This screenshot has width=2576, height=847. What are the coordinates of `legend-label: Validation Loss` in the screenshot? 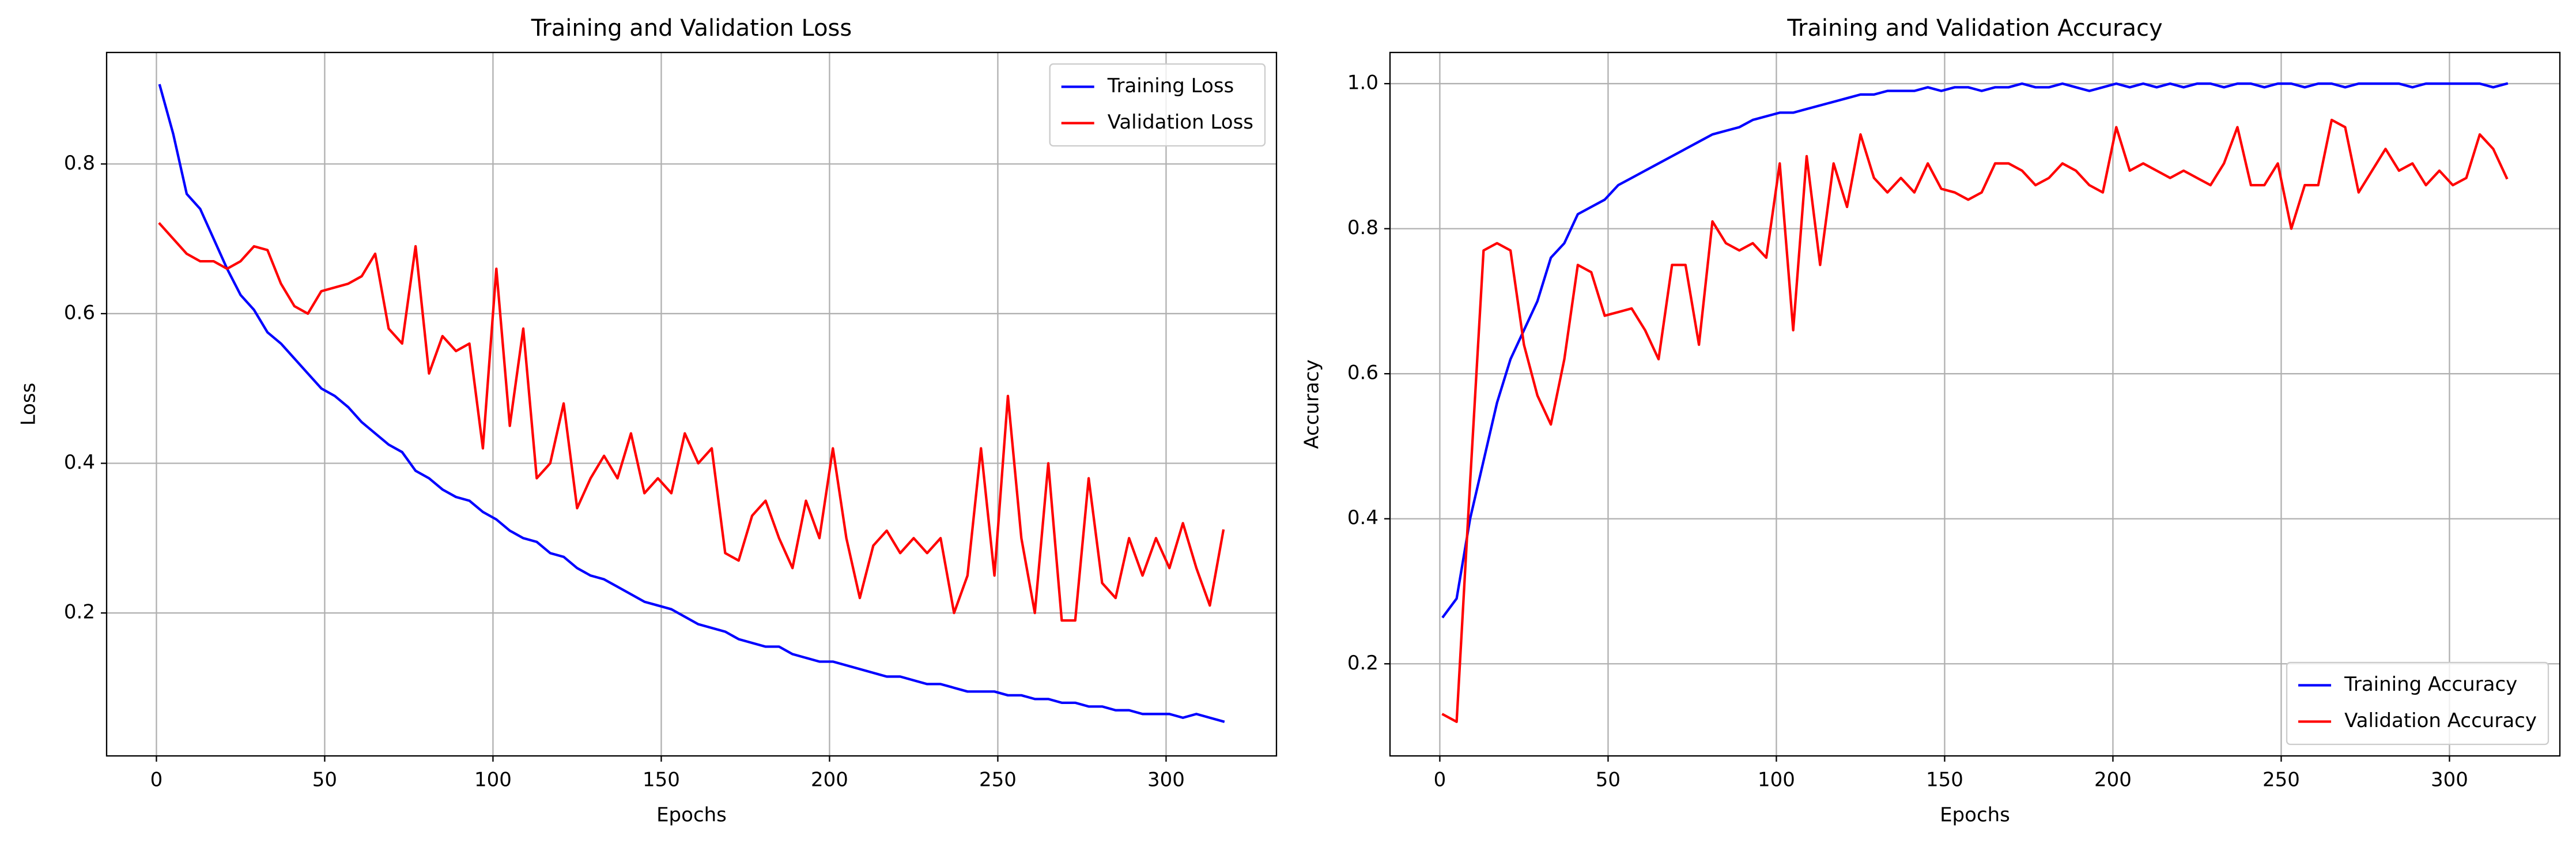 It's located at (1180, 122).